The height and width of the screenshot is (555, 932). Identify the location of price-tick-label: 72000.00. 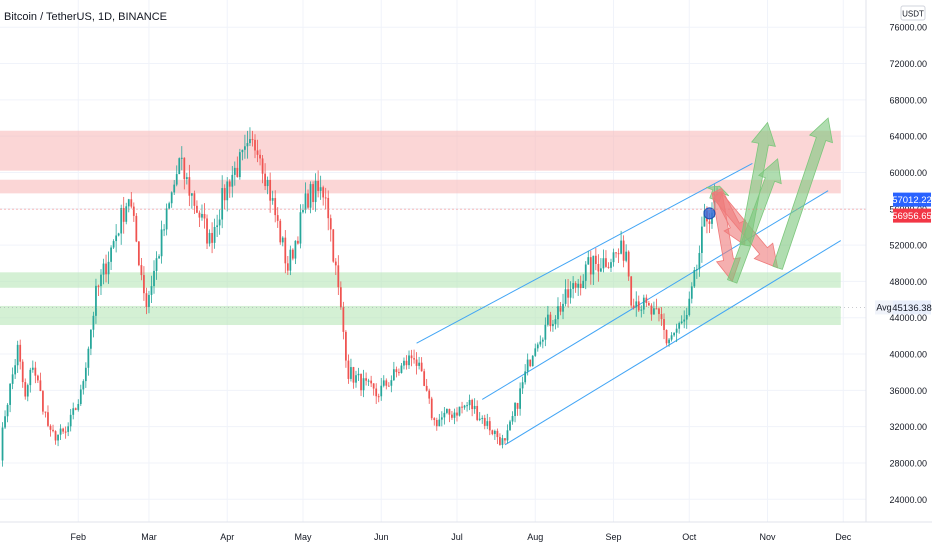
(908, 64).